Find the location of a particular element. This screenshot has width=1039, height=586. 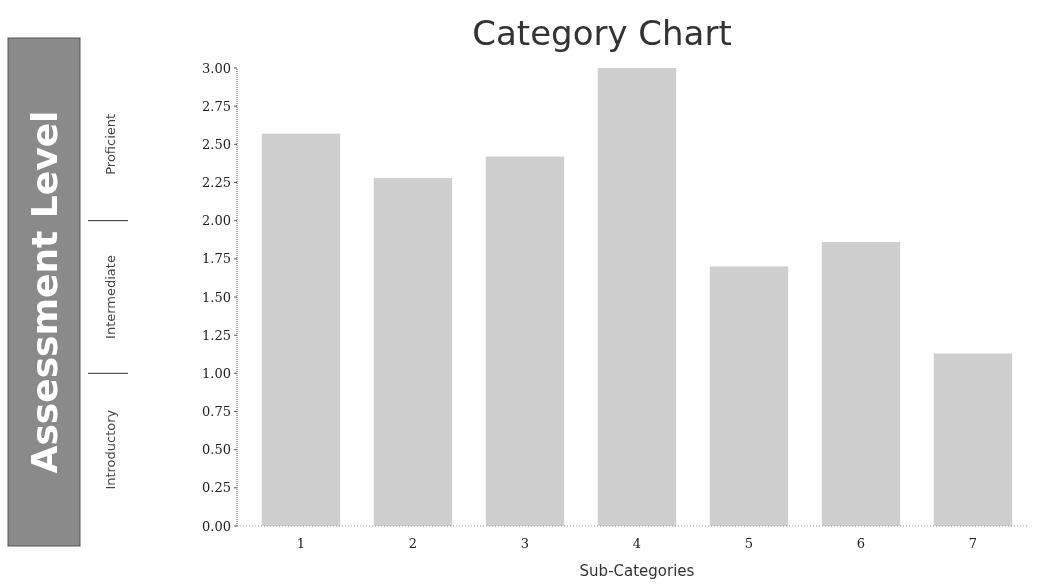

x-tick-label: 4 is located at coordinates (637, 543).